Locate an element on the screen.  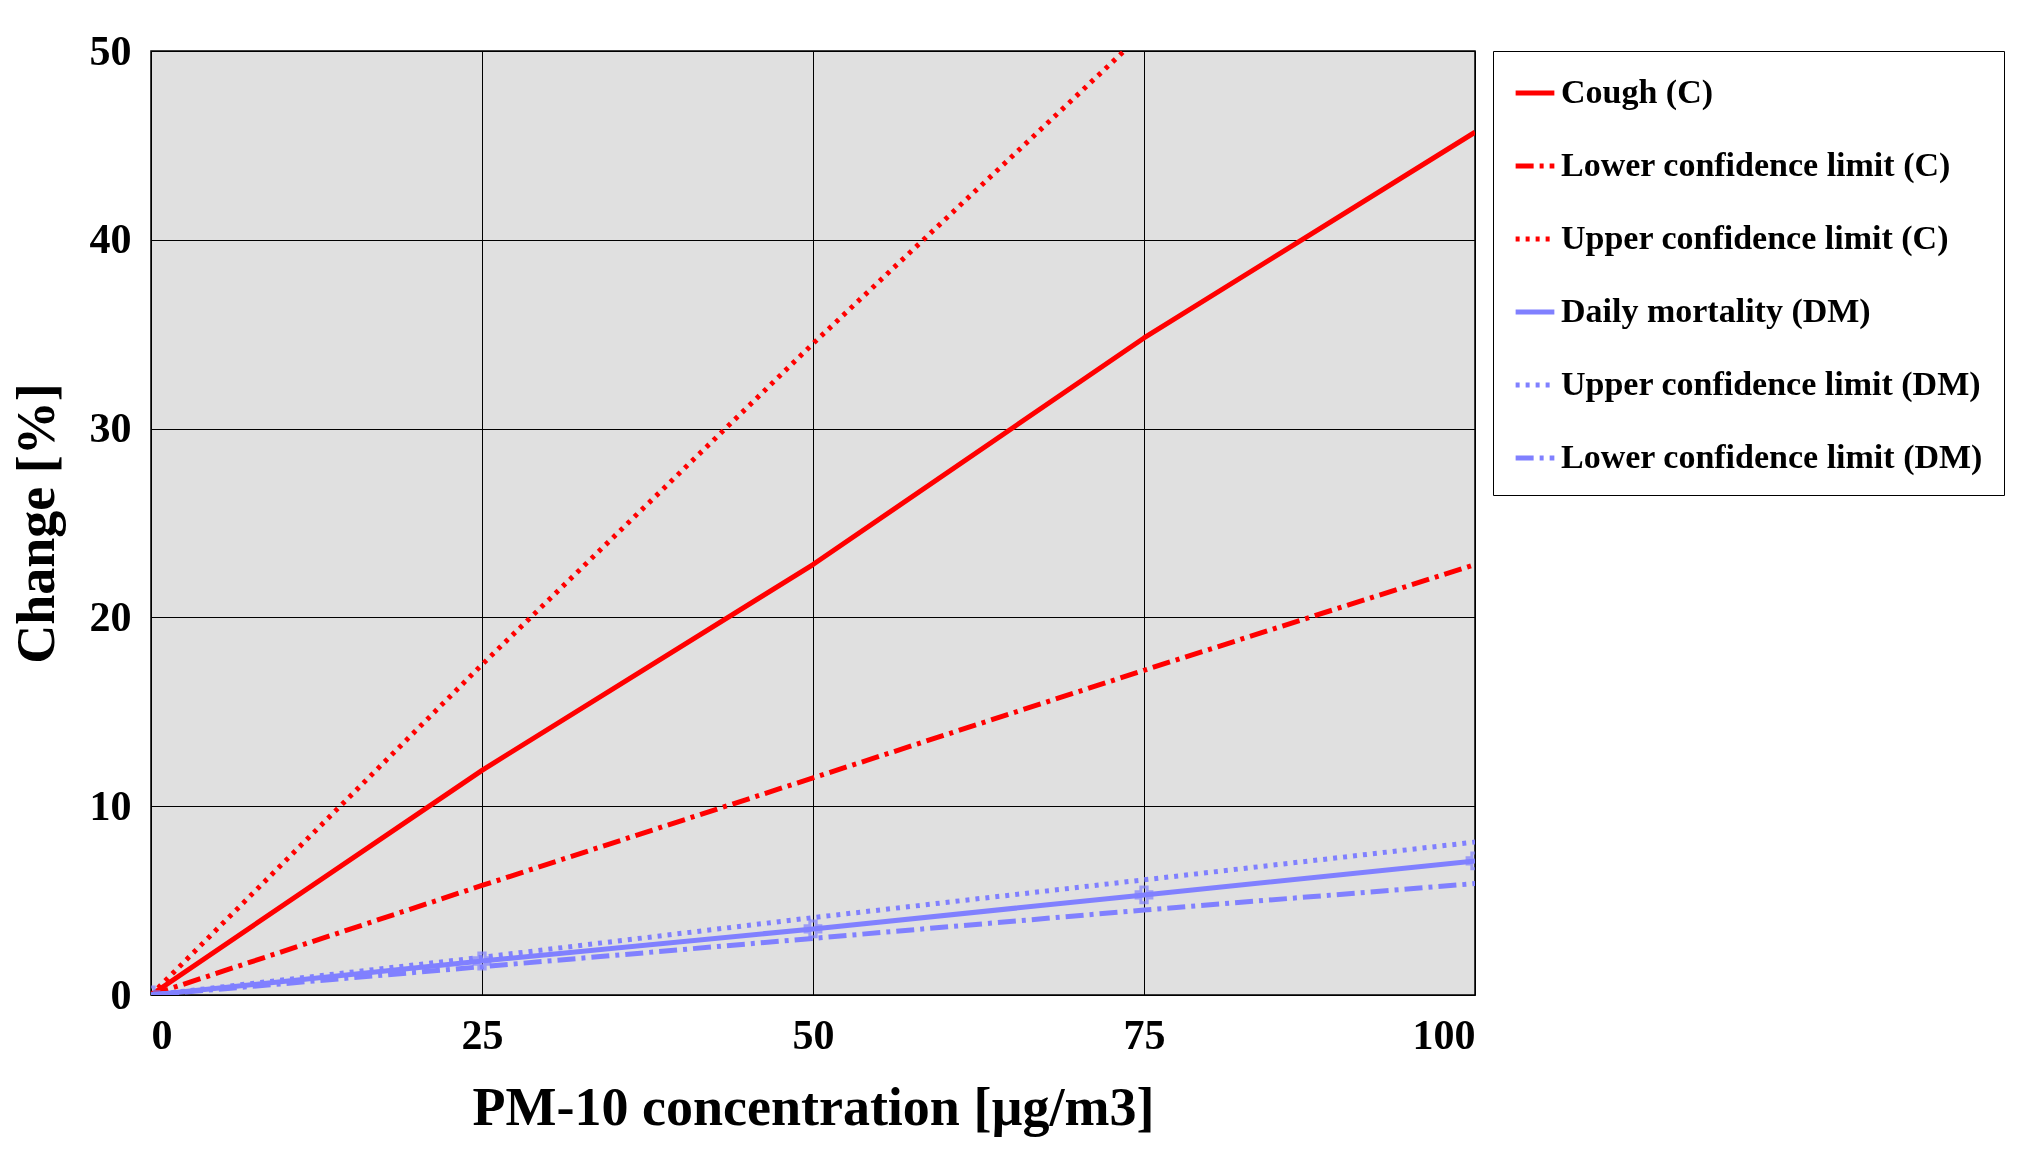
legend-label: Cough (C) is located at coordinates (1637, 92).